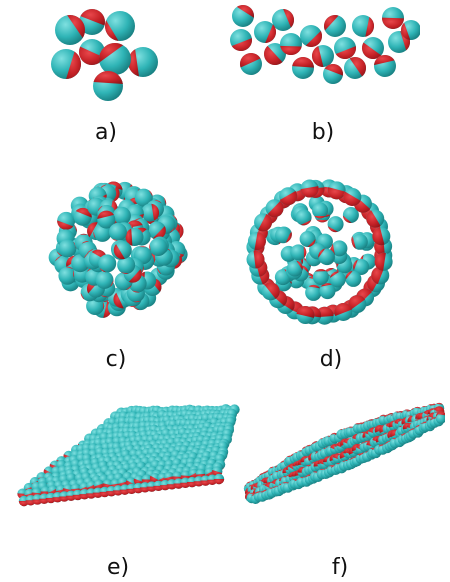 This screenshot has height=582, width=450. What do you see at coordinates (325, 44) in the screenshot?
I see `panel-b-svg` at bounding box center [325, 44].